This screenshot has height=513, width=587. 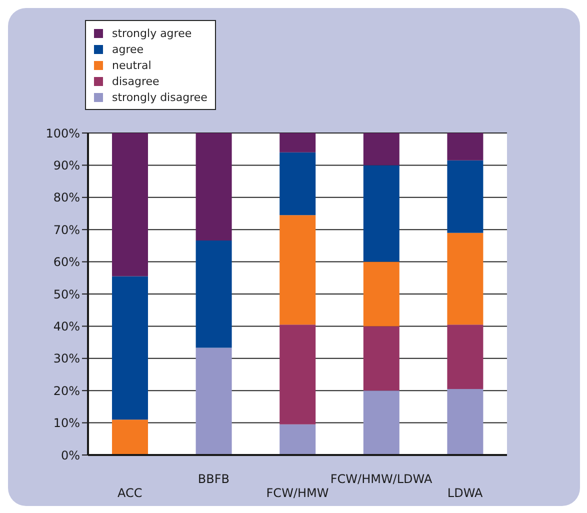 I want to click on y-tick-label: 100%, so click(x=63, y=133).